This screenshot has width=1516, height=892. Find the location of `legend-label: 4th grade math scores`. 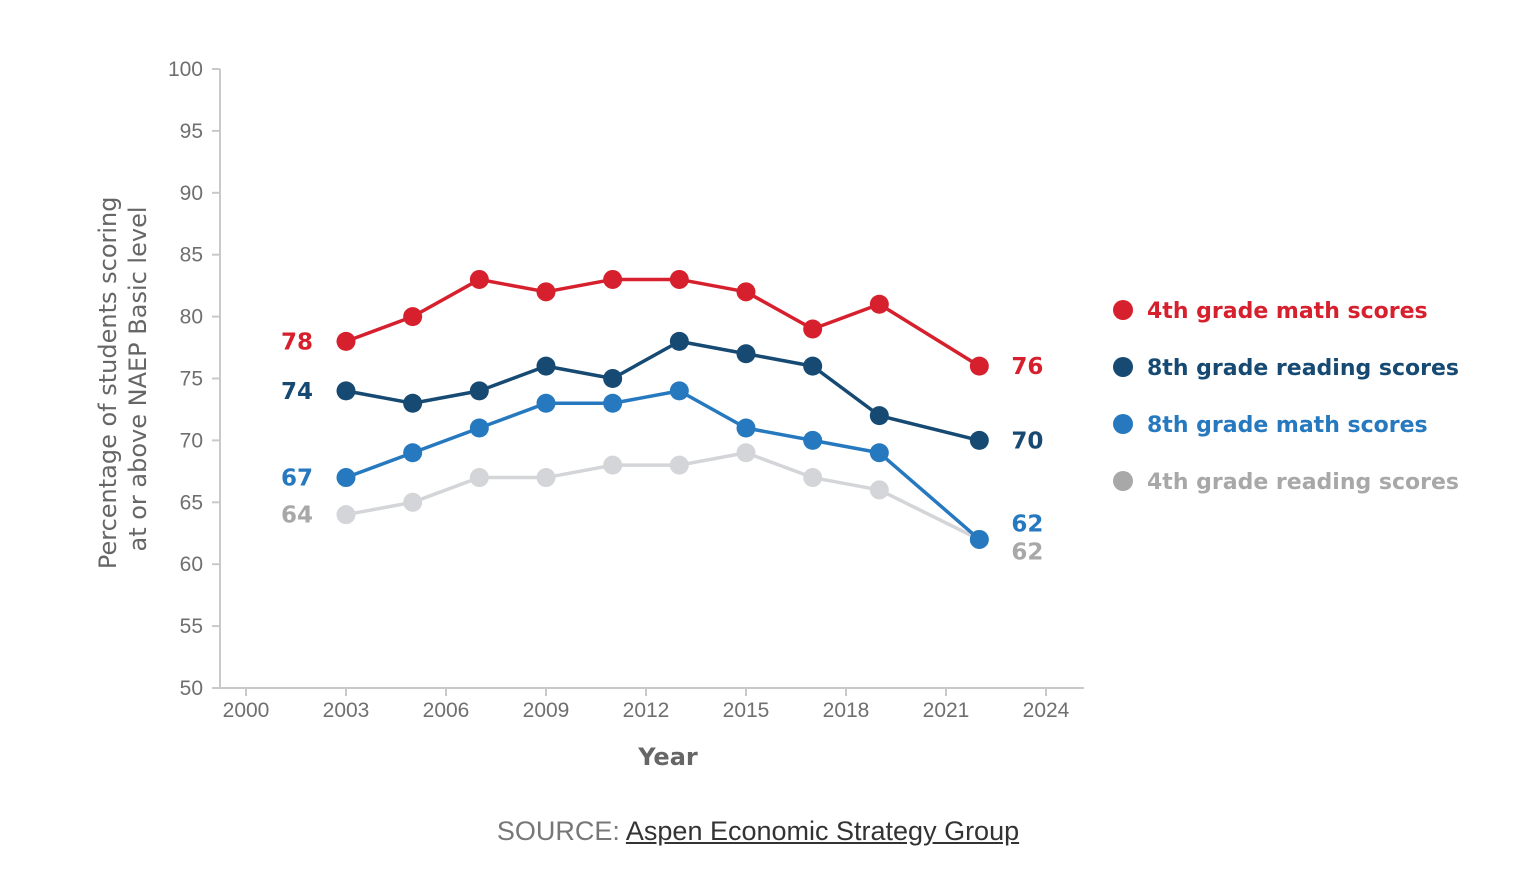

legend-label: 4th grade math scores is located at coordinates (1287, 311).